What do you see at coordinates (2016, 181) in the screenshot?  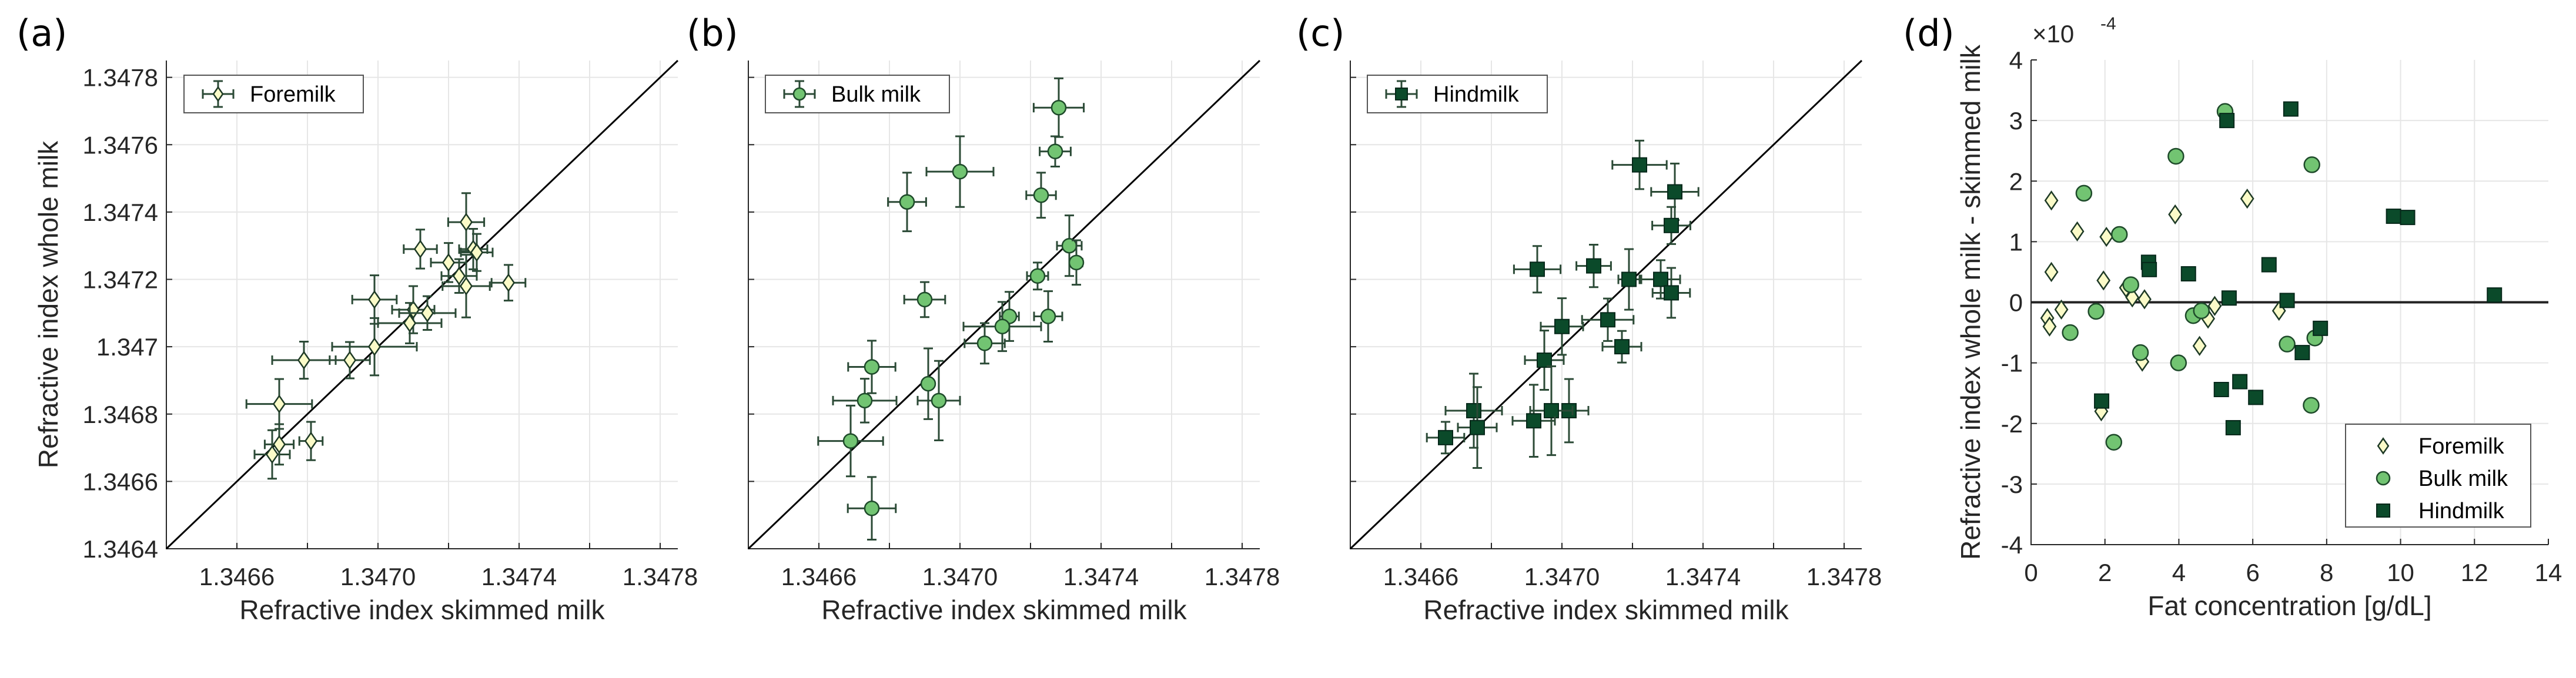 I see `y-tick-label: 2` at bounding box center [2016, 181].